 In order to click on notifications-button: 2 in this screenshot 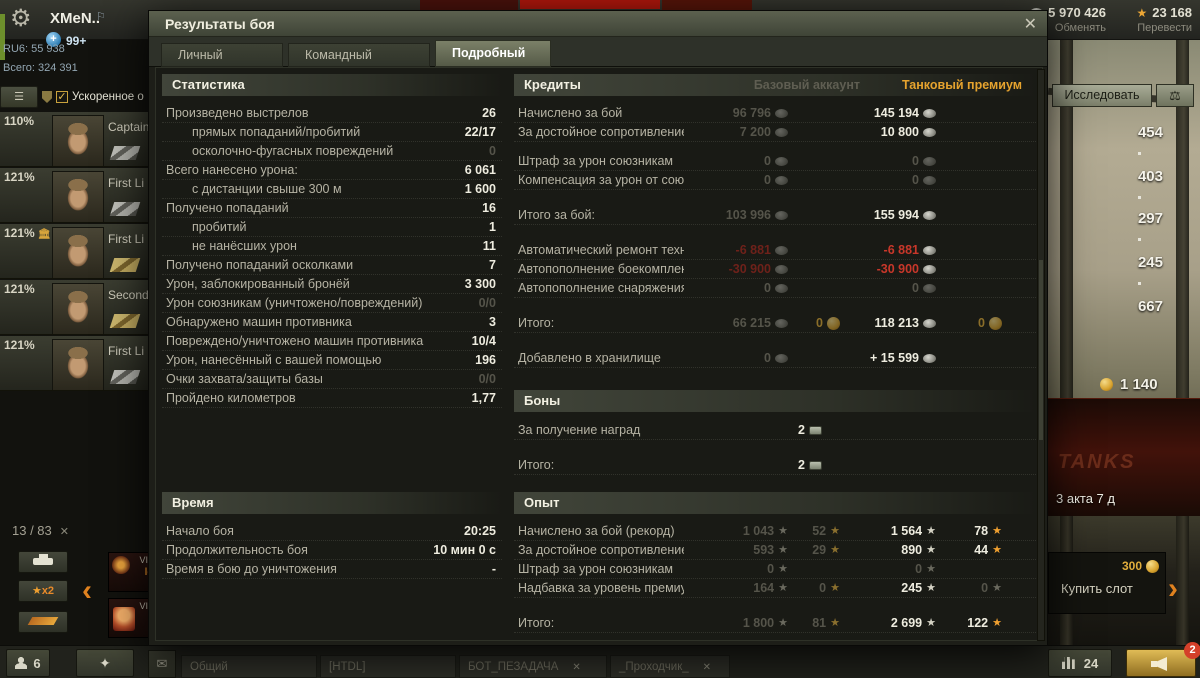, I will do `click(1163, 659)`.